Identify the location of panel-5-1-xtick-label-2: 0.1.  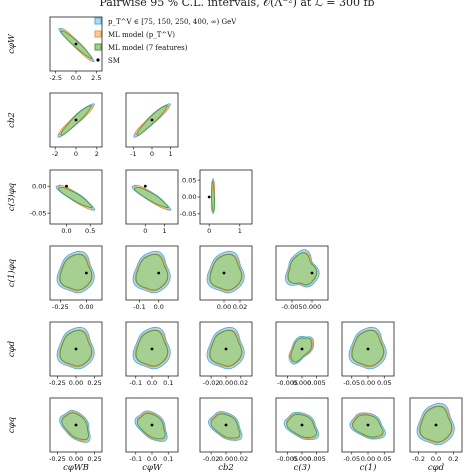
(168, 459).